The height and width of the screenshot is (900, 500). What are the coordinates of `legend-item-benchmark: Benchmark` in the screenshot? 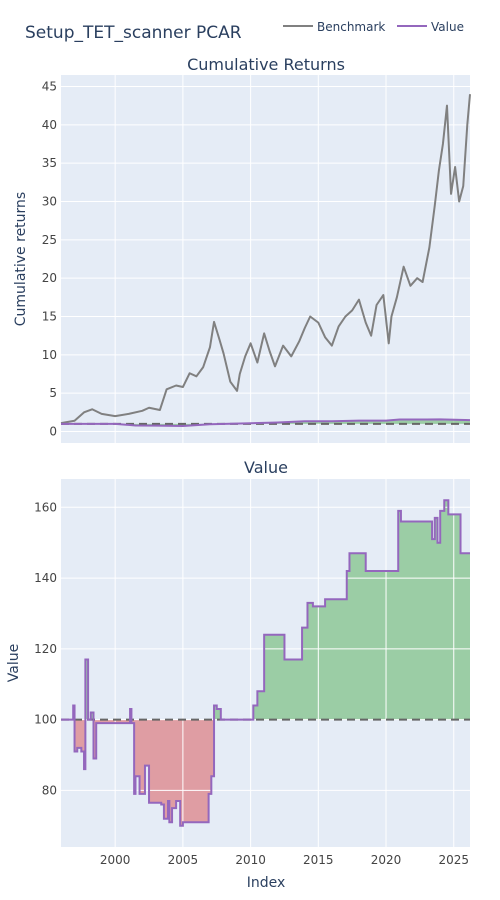 It's located at (334, 27).